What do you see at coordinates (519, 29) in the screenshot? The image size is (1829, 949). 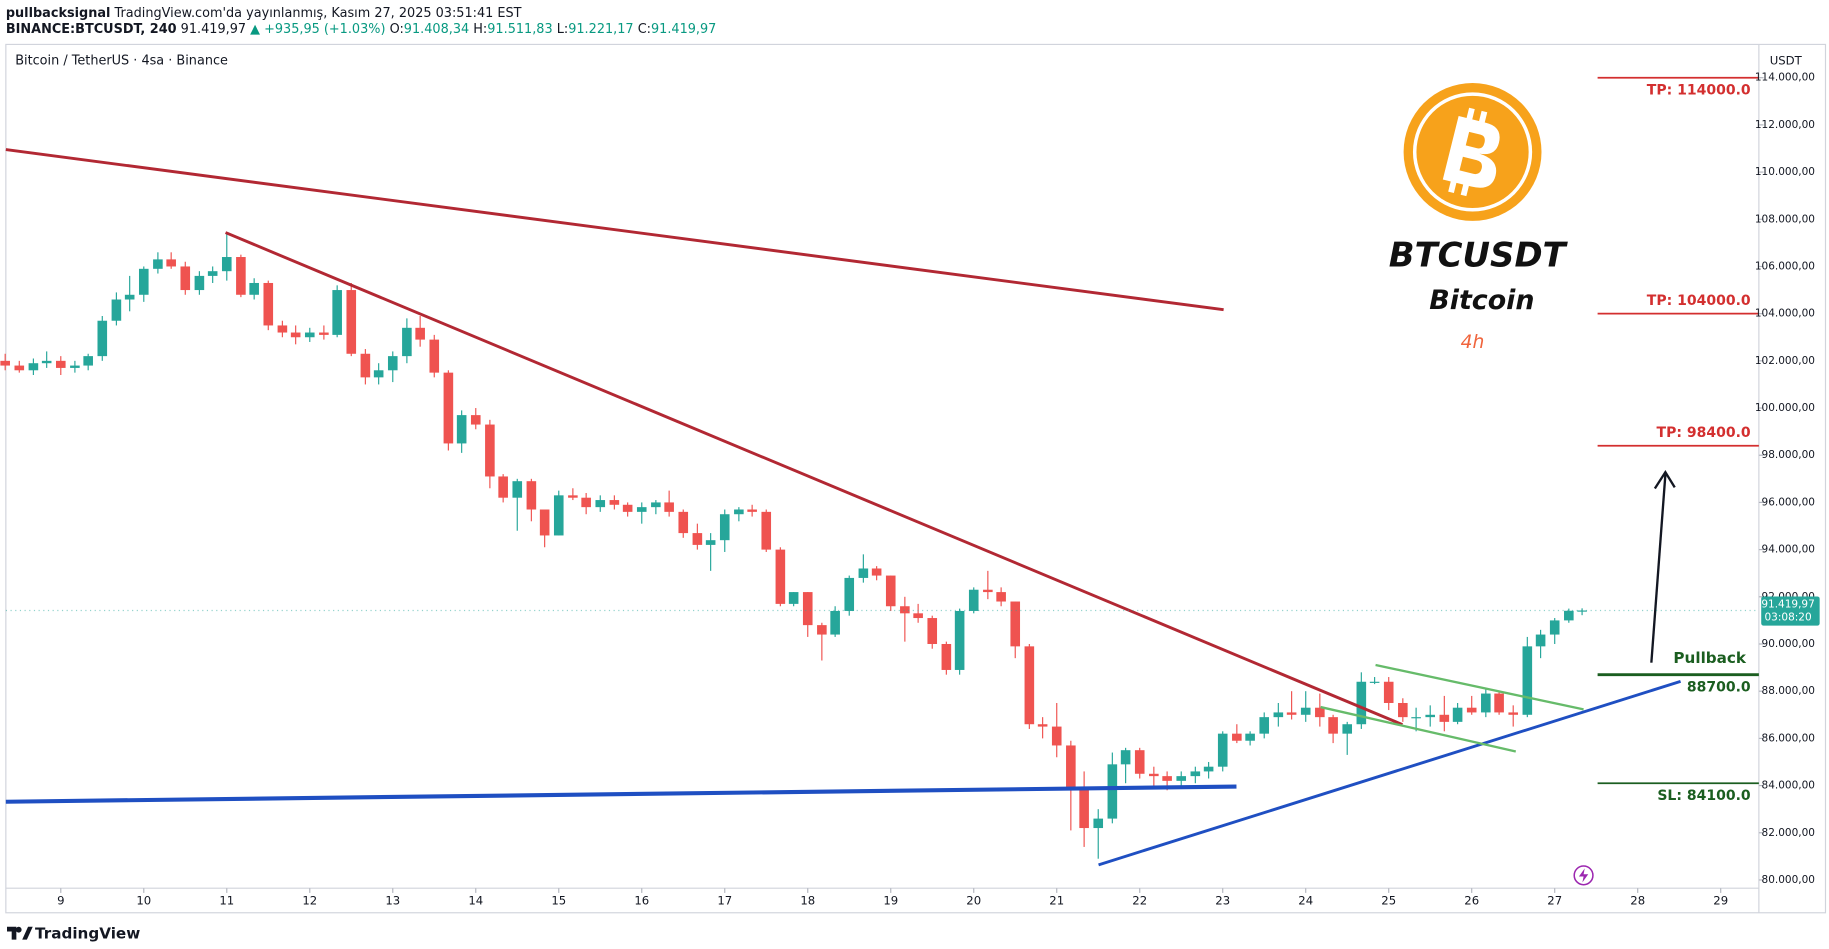 I see `h-value: 91.511,83` at bounding box center [519, 29].